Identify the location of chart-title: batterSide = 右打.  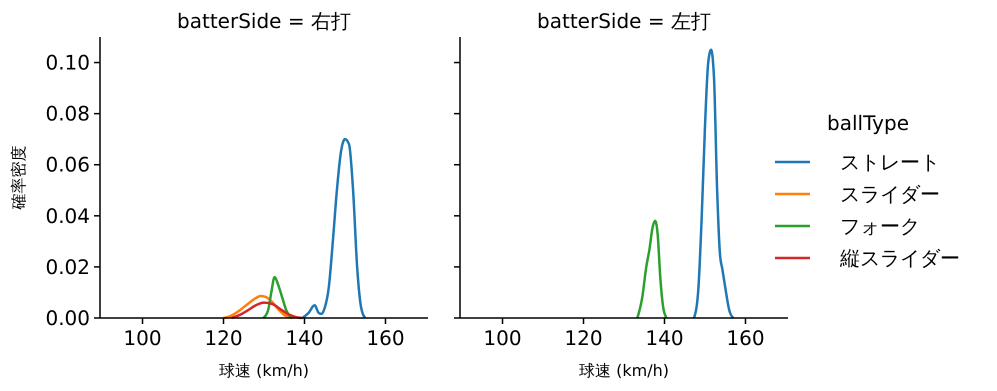
(264, 21).